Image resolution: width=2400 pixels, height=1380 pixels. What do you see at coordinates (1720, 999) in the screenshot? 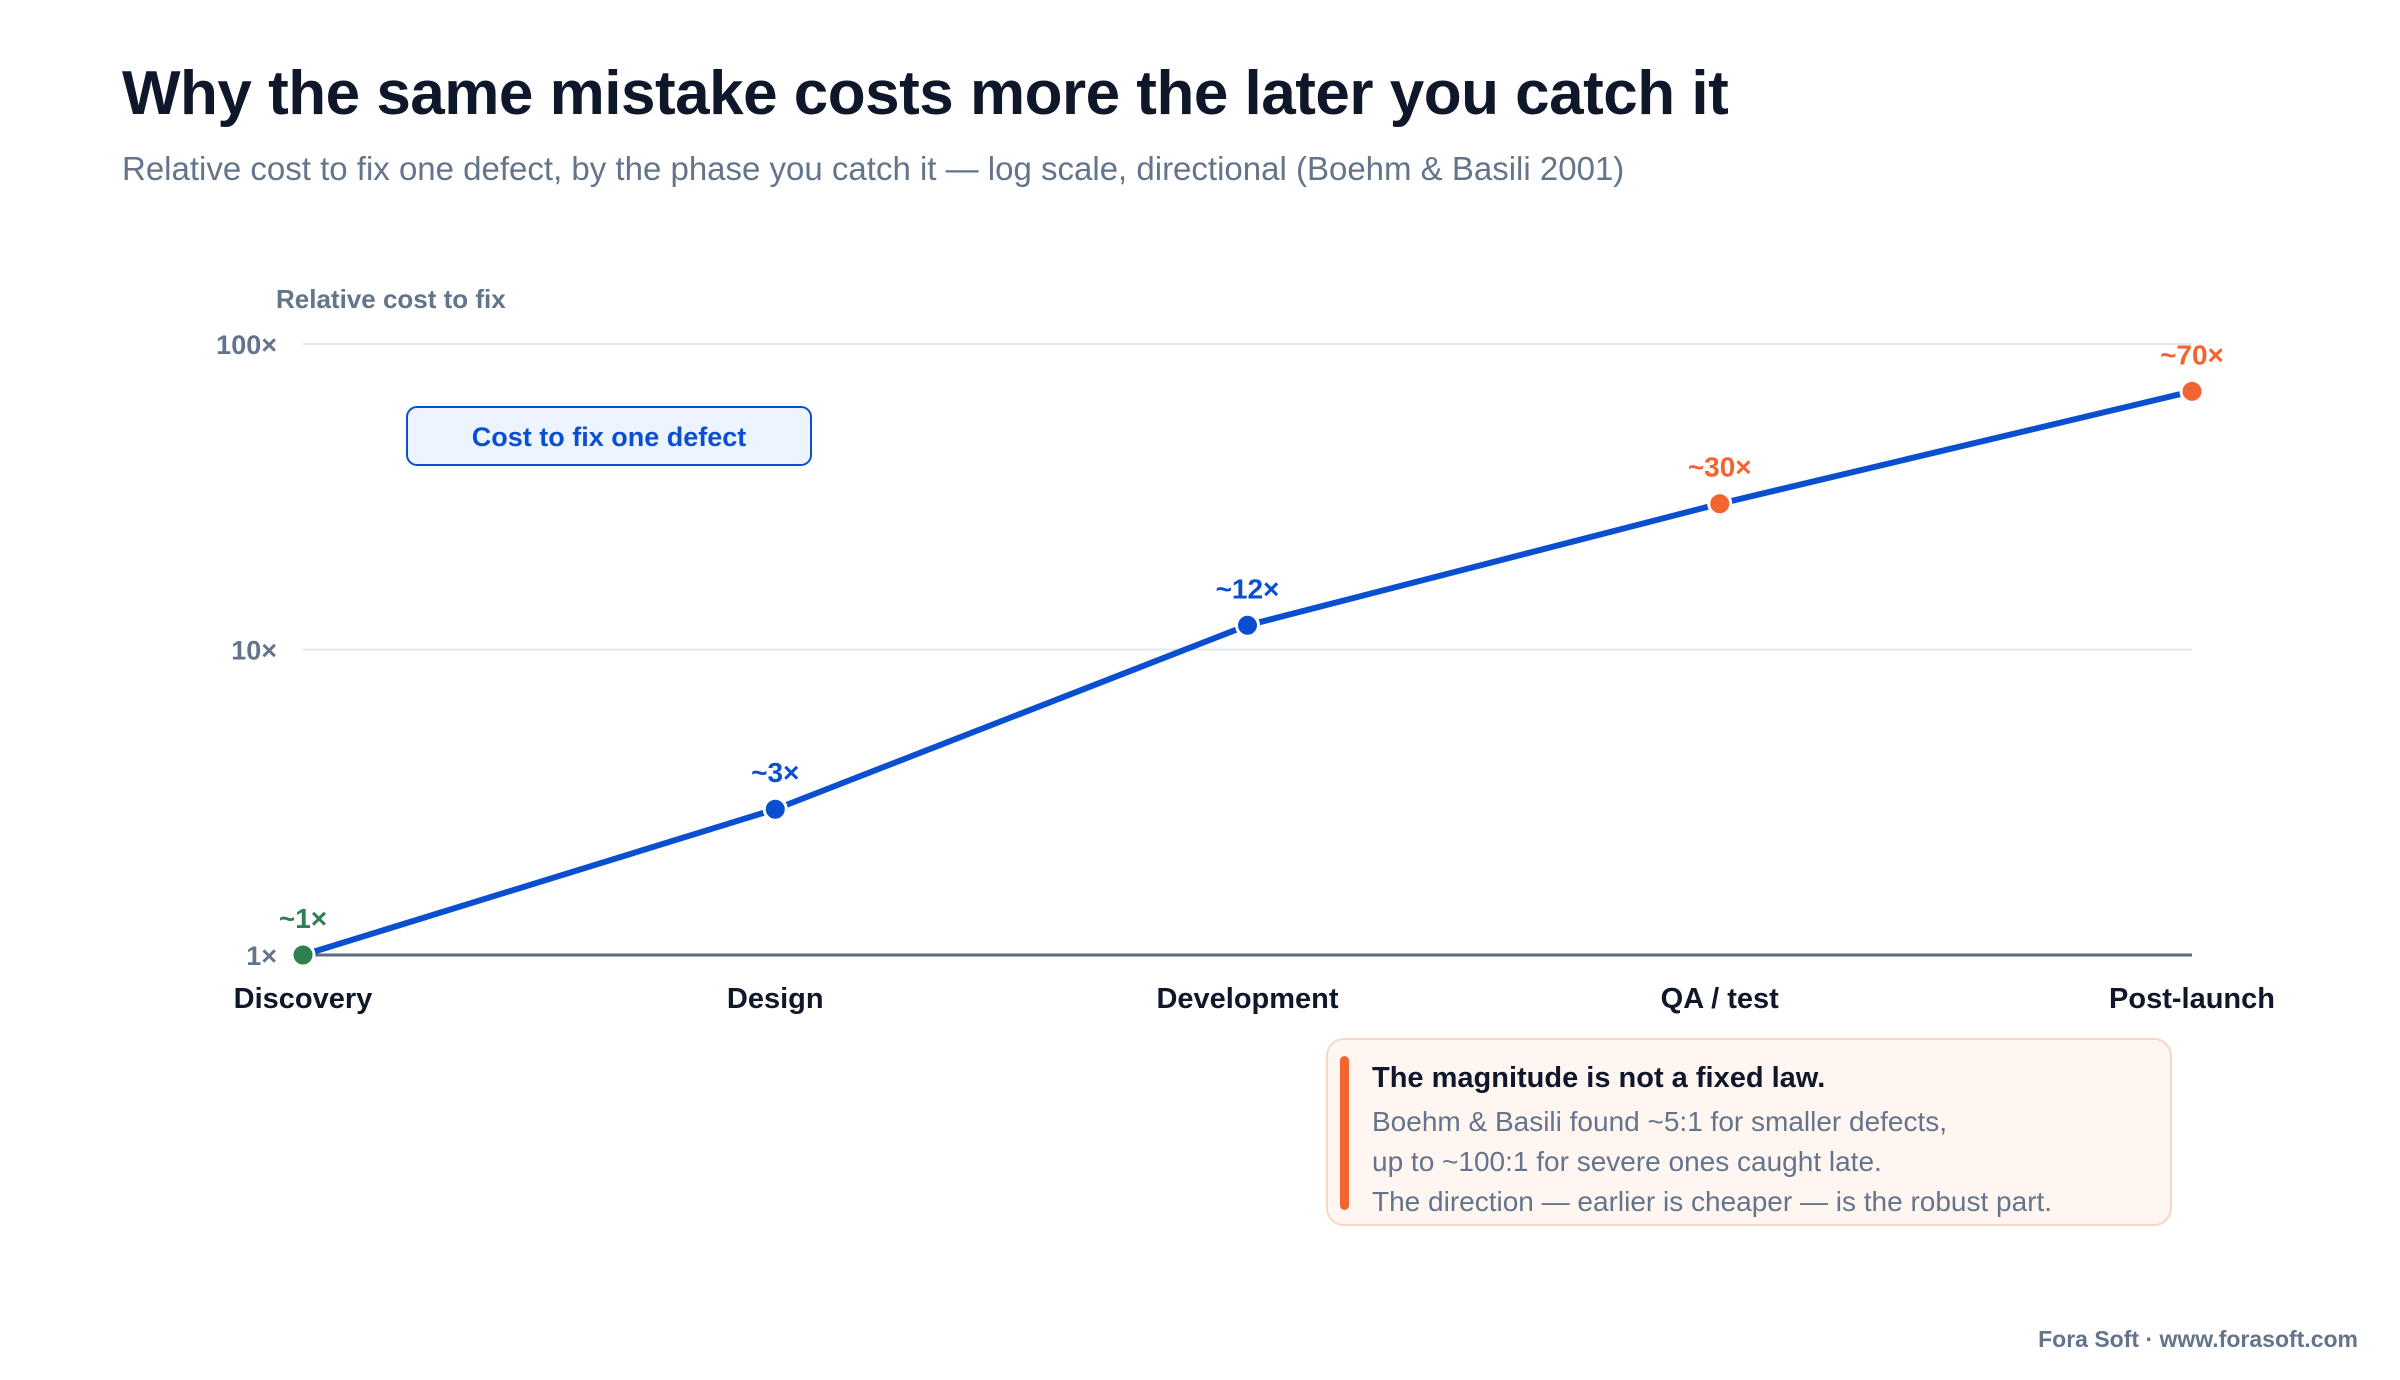
I see `x-tick-label: QA / test` at bounding box center [1720, 999].